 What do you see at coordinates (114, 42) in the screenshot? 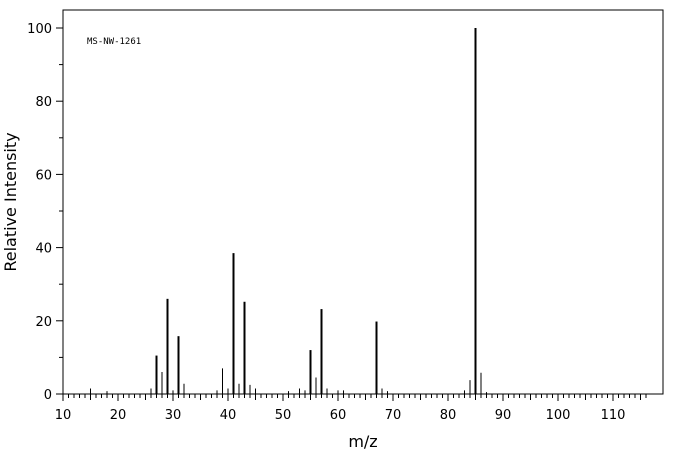
I see `spectrum-id-label: MS-NW-1261` at bounding box center [114, 42].